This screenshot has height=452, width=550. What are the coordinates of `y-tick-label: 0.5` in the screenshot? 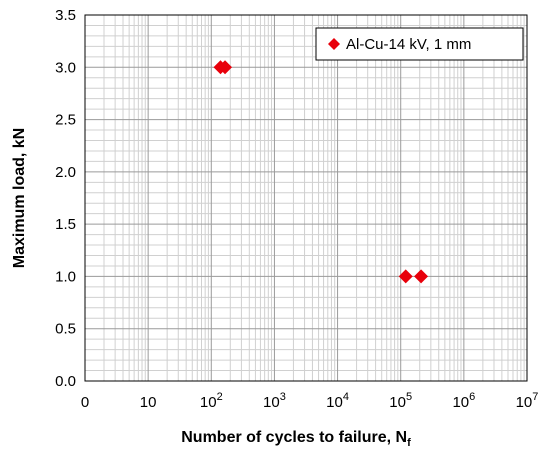 It's located at (65, 329).